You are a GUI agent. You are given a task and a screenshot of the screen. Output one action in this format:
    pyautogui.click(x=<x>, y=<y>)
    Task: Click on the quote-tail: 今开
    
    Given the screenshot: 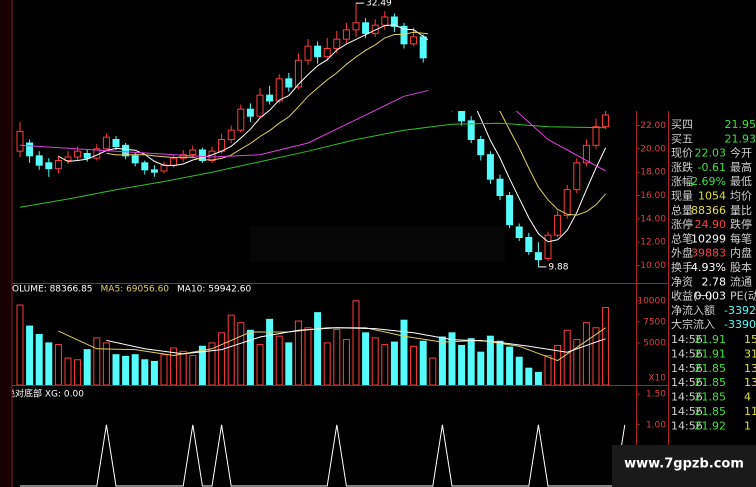 What is the action you would take?
    pyautogui.click(x=741, y=153)
    